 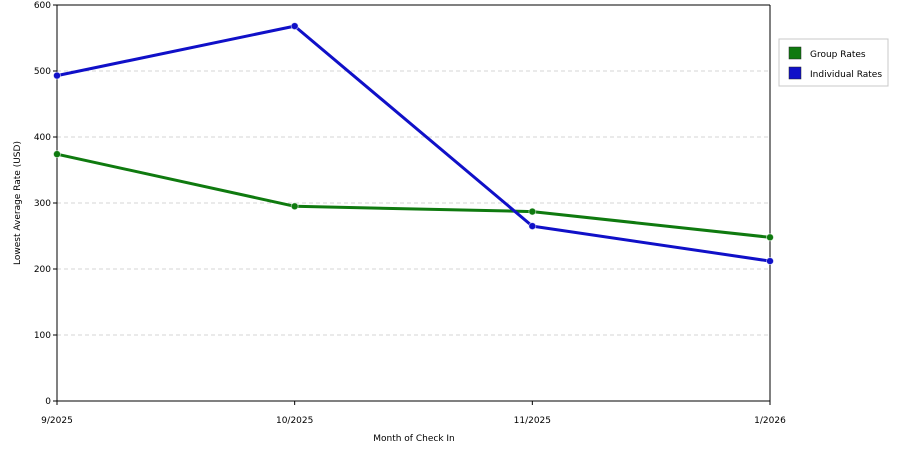 What do you see at coordinates (770, 421) in the screenshot?
I see `x-tick-label: 1/2026` at bounding box center [770, 421].